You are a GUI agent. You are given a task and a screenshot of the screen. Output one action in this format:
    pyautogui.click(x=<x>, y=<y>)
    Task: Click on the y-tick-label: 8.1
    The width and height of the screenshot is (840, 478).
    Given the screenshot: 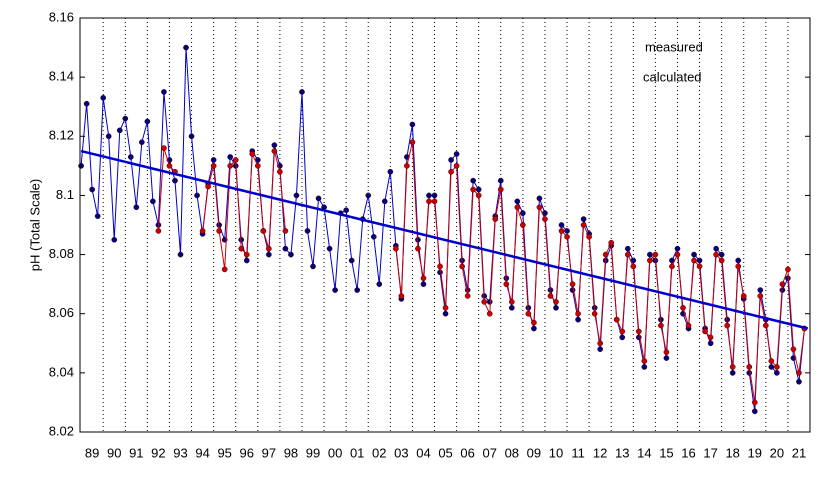 What is the action you would take?
    pyautogui.click(x=65, y=194)
    